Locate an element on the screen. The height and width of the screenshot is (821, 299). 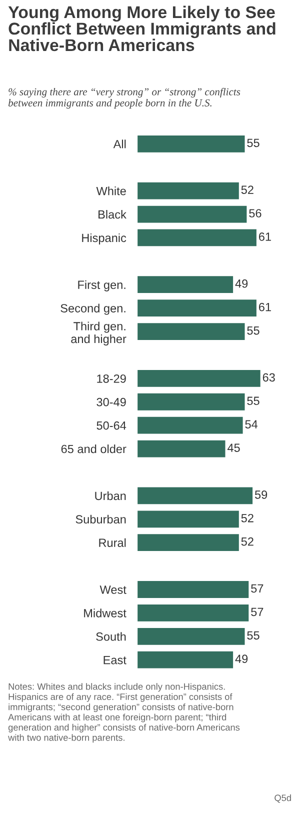
y-tick-label: Third gen. and higher is located at coordinates (98, 334).